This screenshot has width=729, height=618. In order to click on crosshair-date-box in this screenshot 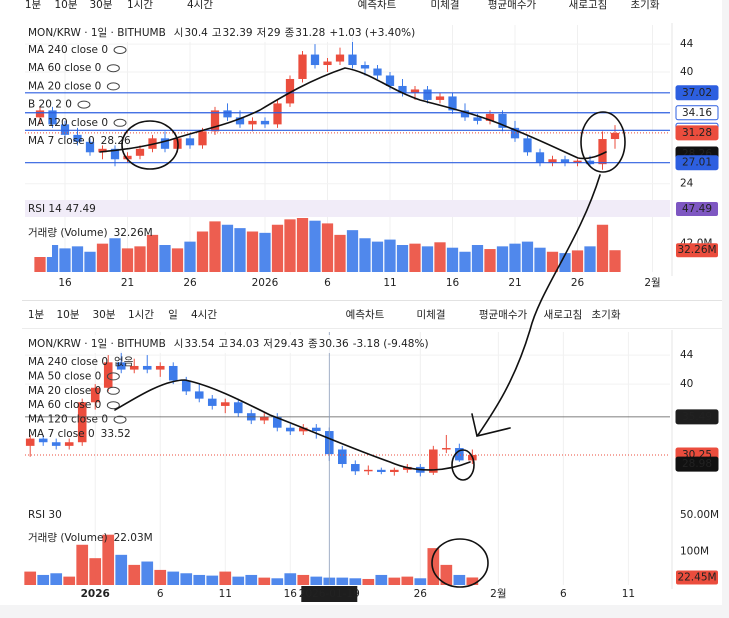, I will do `click(329, 594)`.